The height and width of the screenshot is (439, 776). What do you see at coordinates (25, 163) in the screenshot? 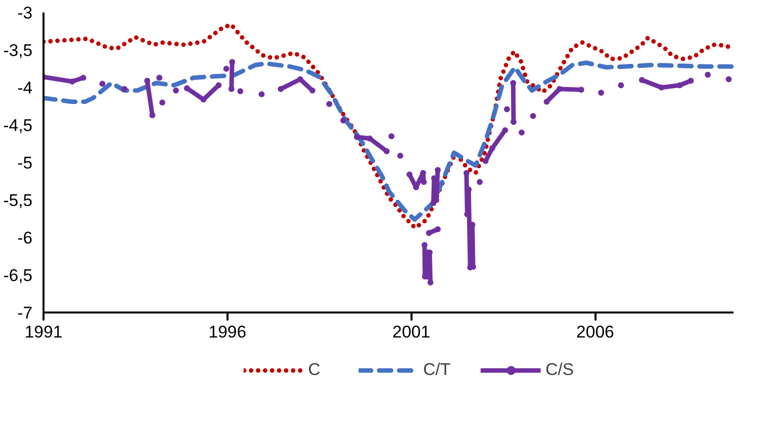
I see `y-tick-label: -5` at bounding box center [25, 163].